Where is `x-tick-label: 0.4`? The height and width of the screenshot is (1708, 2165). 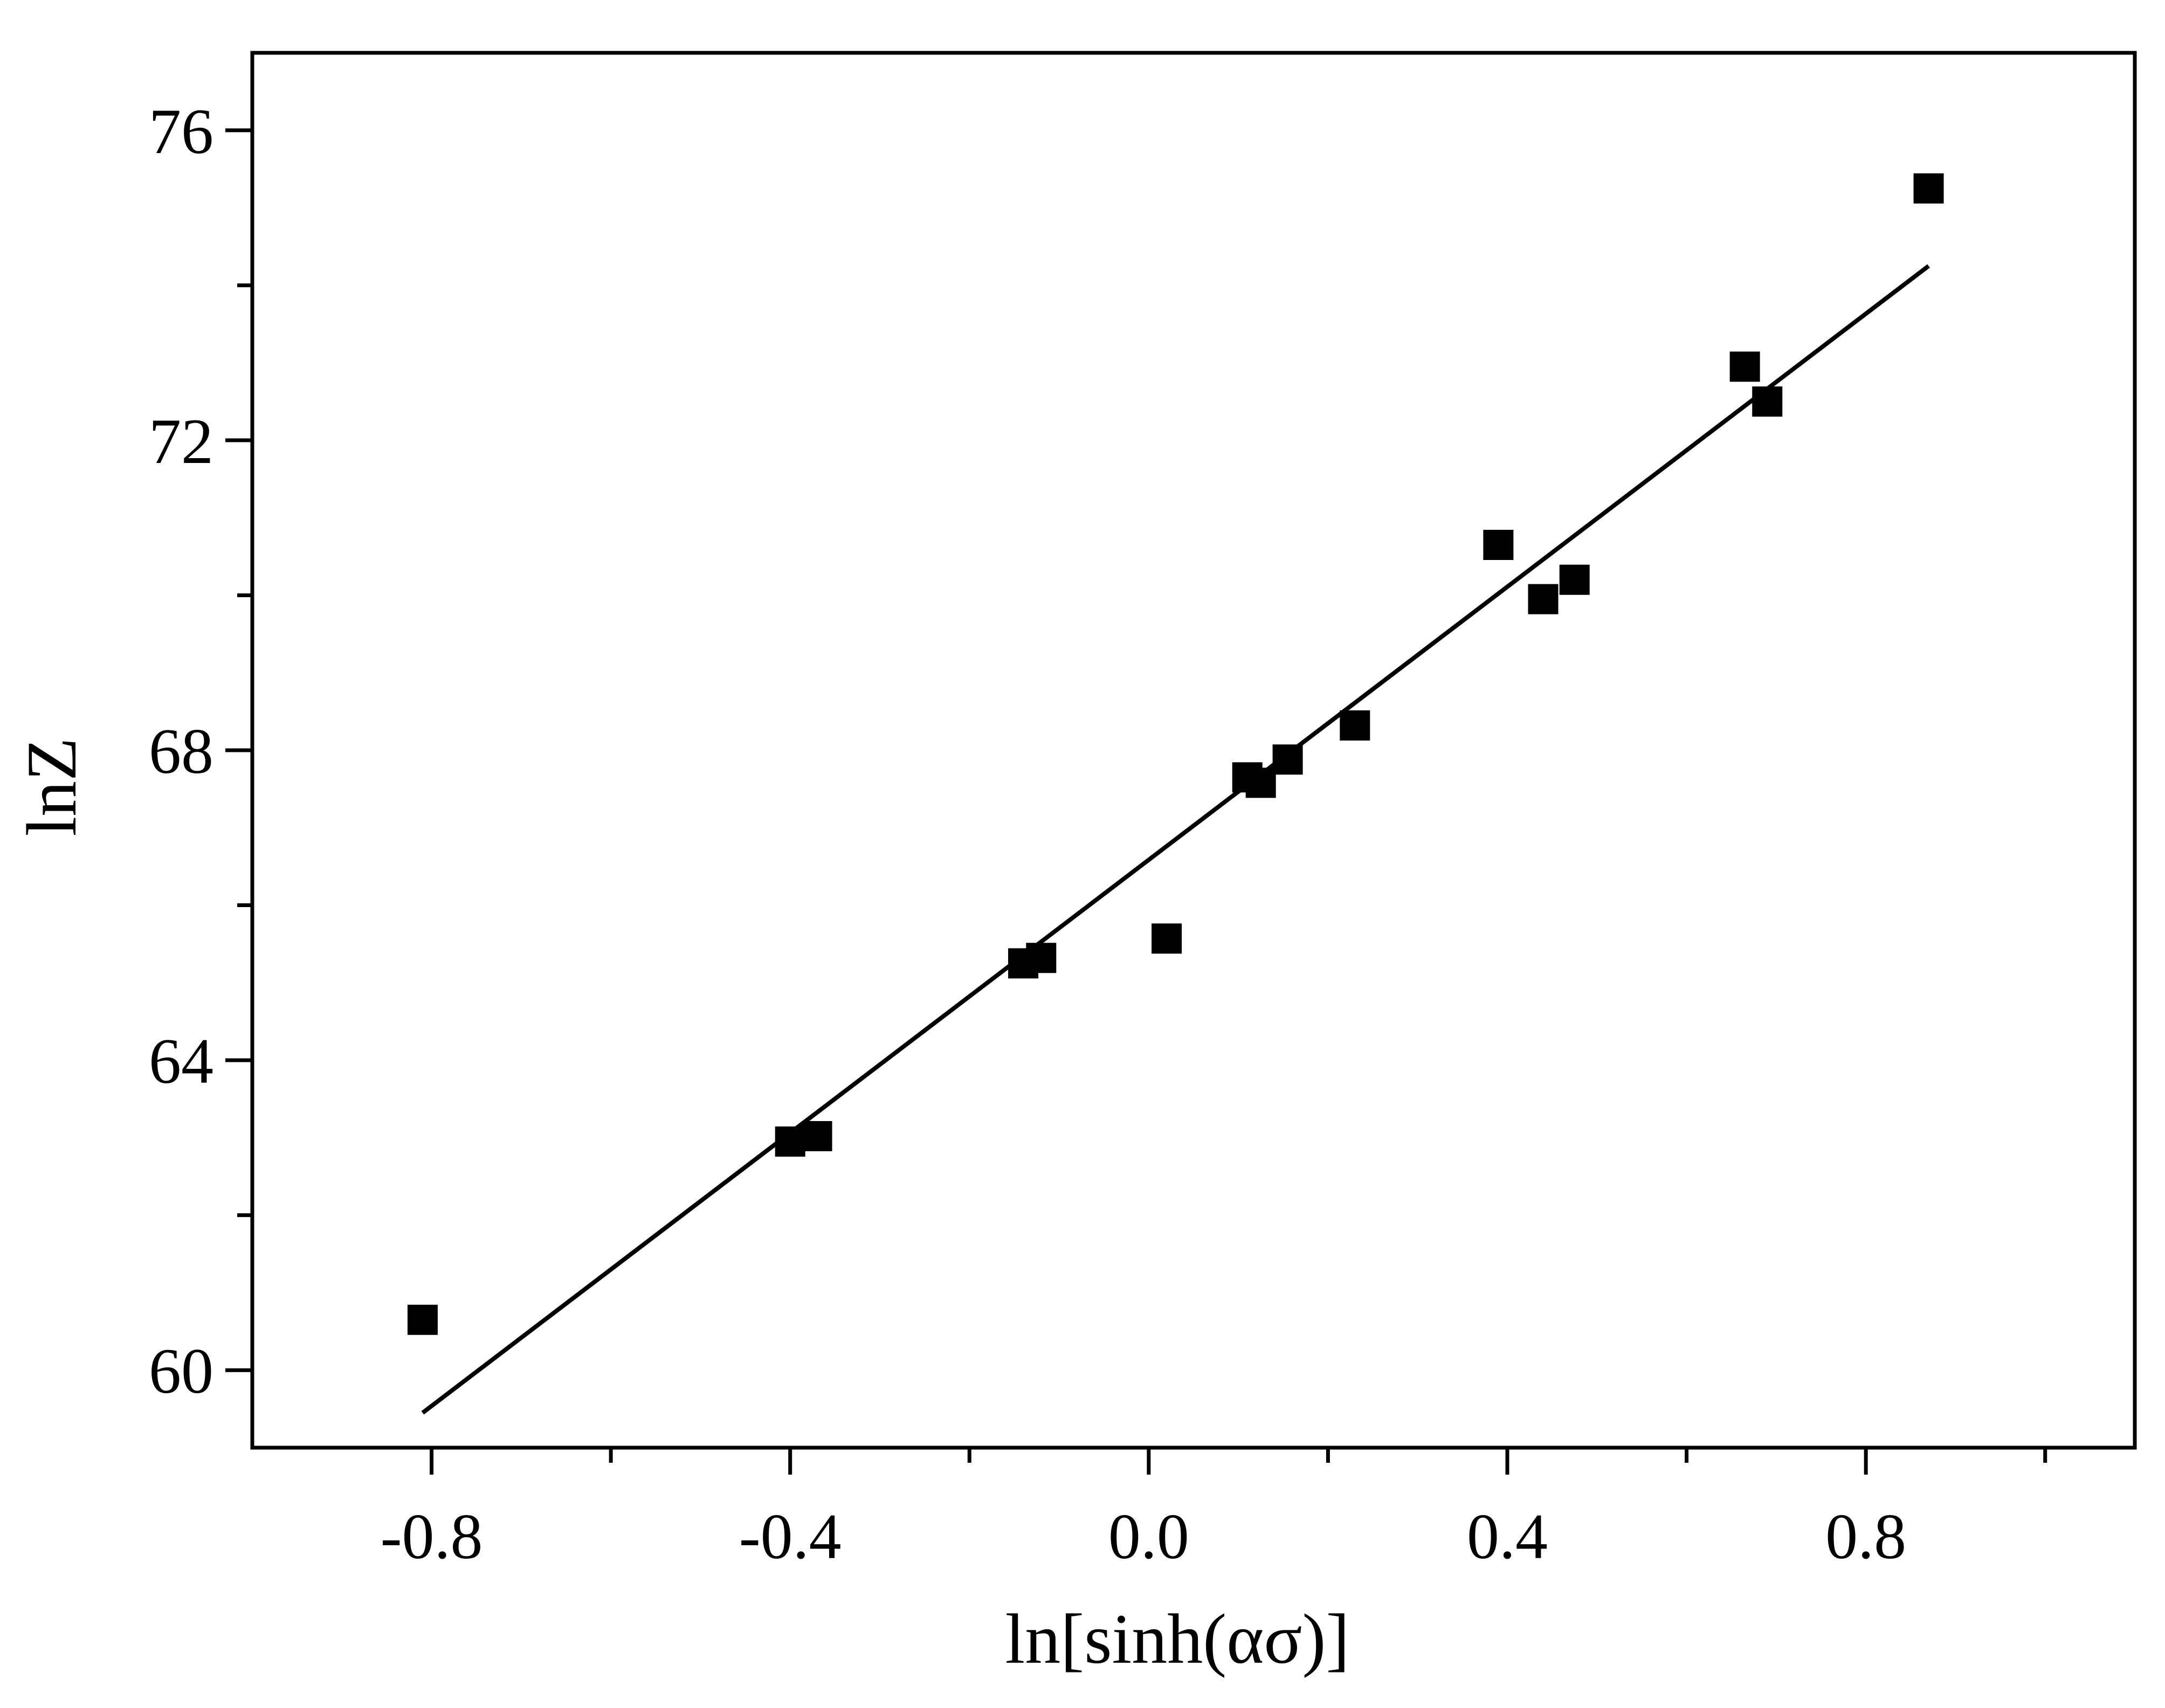
x-tick-label: 0.4 is located at coordinates (1508, 1536).